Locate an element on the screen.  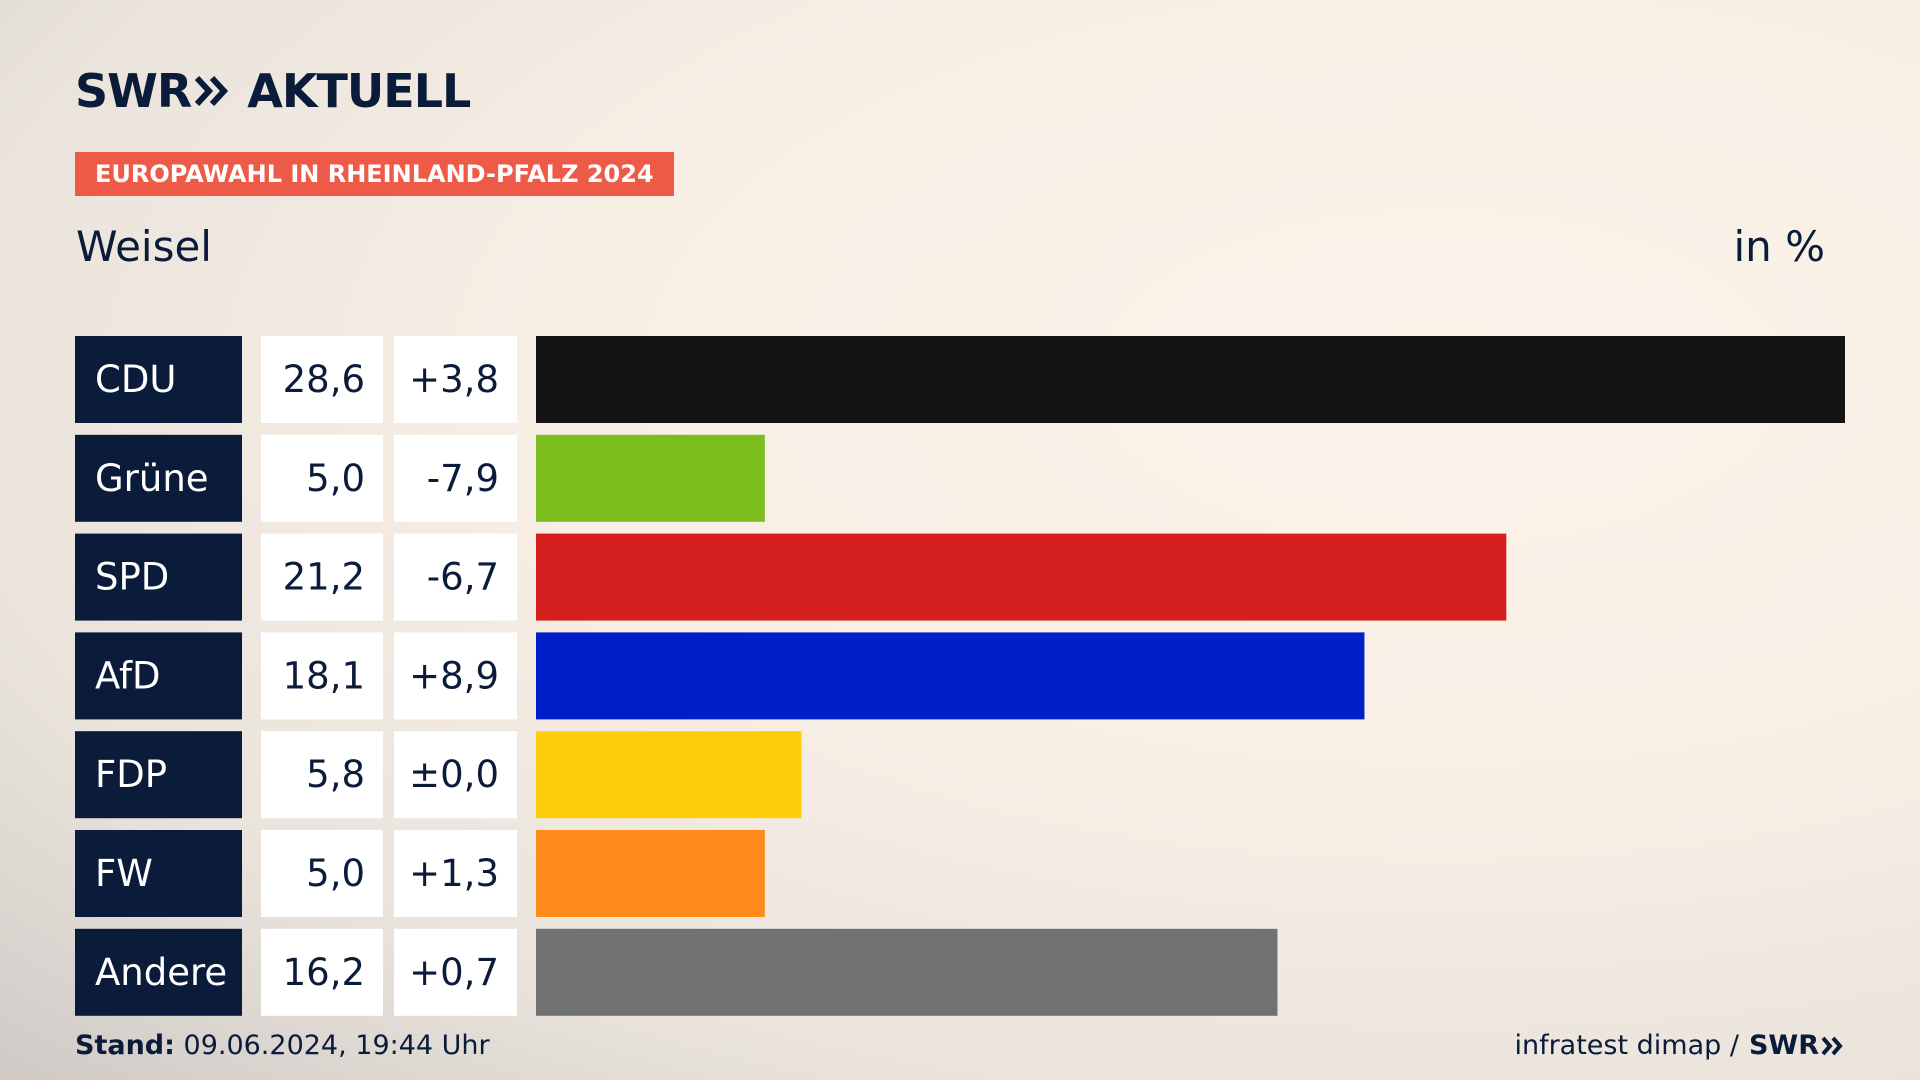
party-label-box-afd is located at coordinates (158, 676).